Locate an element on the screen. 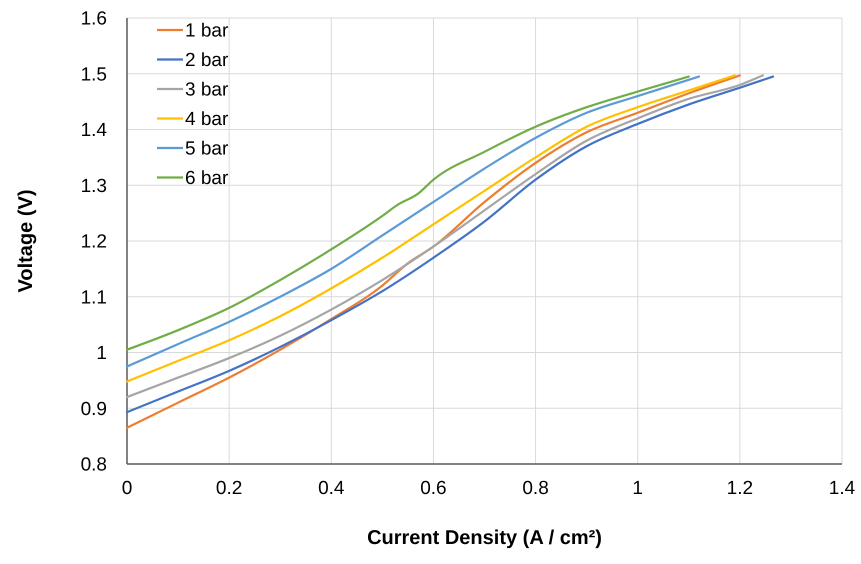 This screenshot has width=861, height=564. y-tick-label: 1.1 is located at coordinates (93, 297).